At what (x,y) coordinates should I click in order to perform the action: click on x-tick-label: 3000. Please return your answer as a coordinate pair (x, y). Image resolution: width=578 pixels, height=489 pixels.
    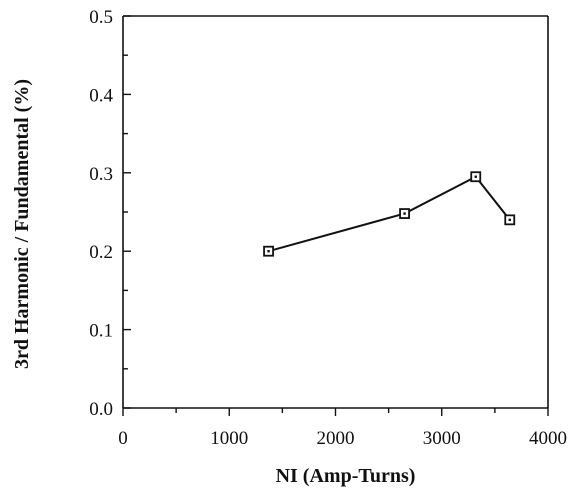
    Looking at the image, I should click on (442, 438).